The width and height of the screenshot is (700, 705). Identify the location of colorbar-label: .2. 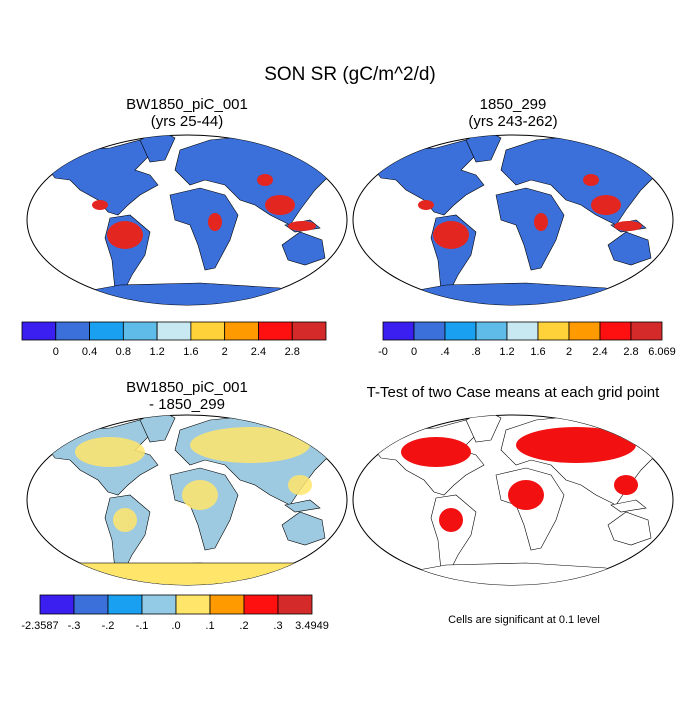
(243, 626).